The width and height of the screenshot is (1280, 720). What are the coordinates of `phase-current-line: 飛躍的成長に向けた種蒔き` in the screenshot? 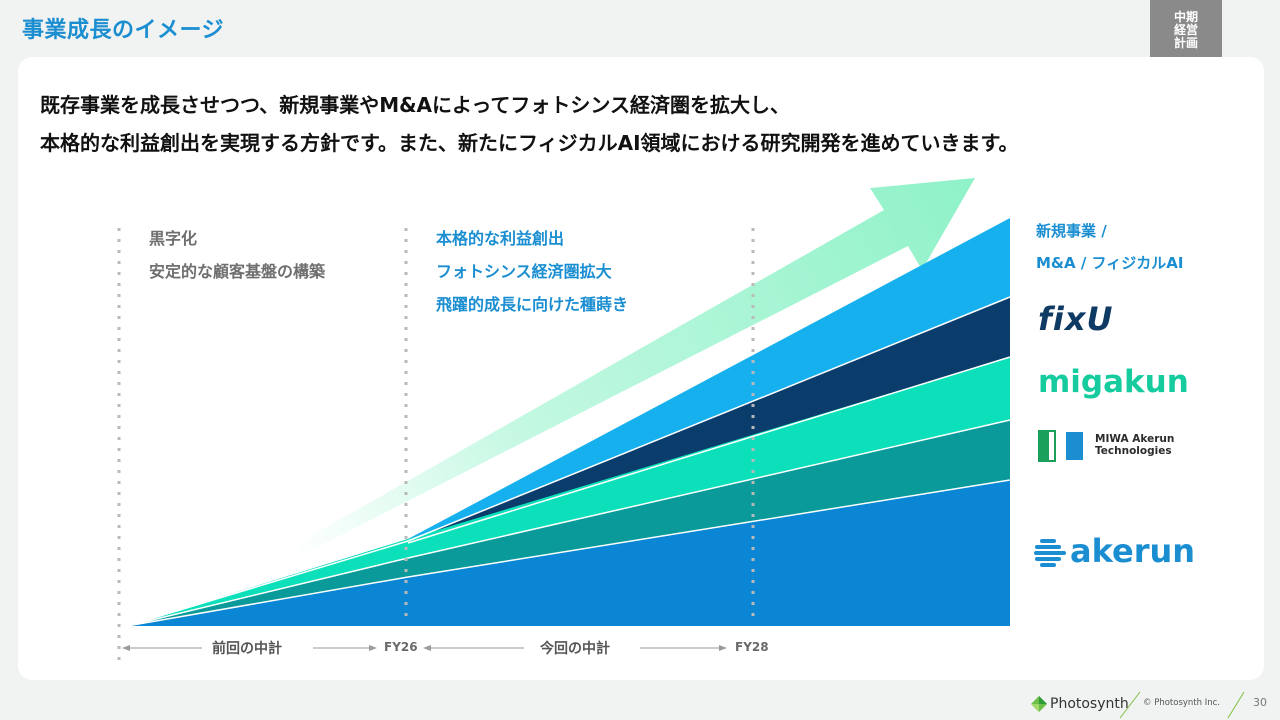 It's located at (532, 304).